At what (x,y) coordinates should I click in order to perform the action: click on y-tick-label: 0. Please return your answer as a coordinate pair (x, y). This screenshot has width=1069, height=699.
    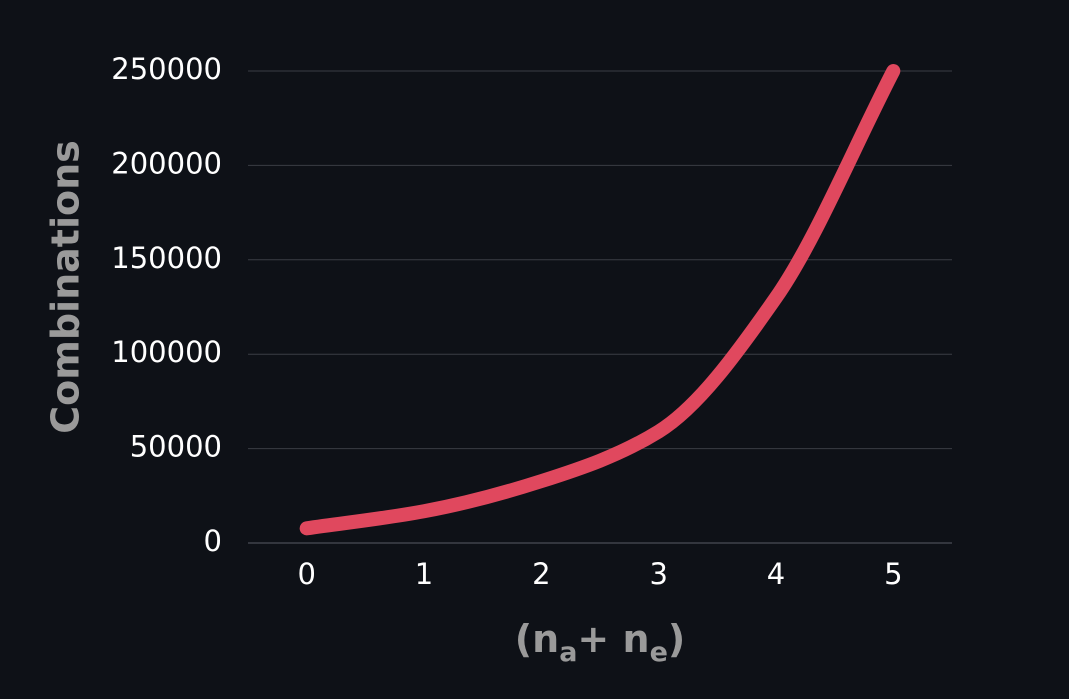
    Looking at the image, I should click on (213, 541).